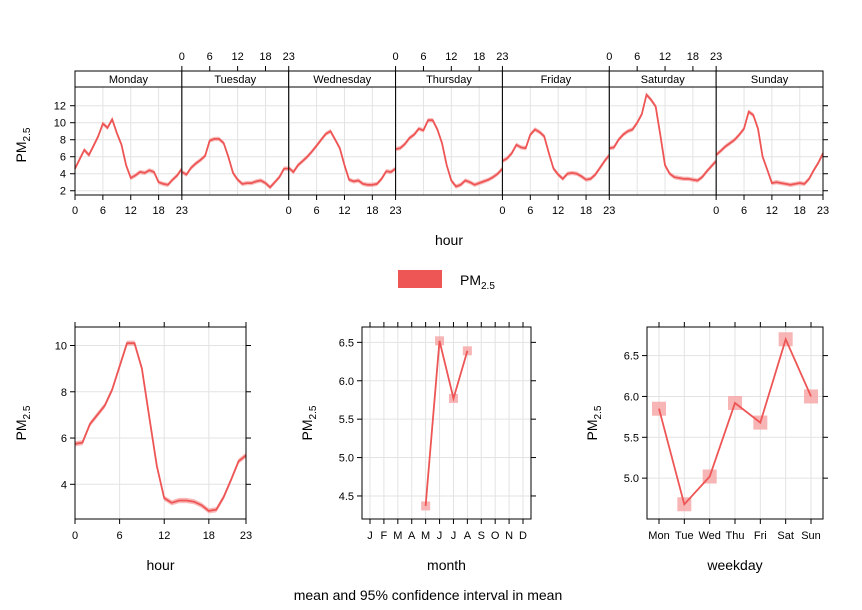 The height and width of the screenshot is (610, 862). Describe the element at coordinates (384, 536) in the screenshot. I see `x-tick-label: F` at that location.